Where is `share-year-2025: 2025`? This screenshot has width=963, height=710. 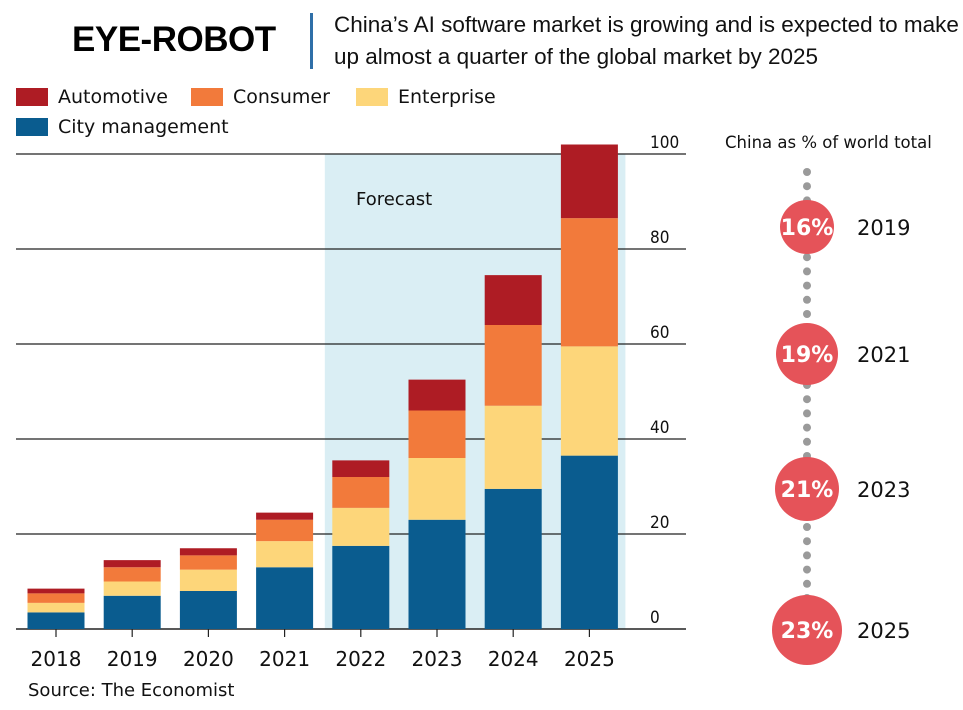
share-year-2025: 2025 is located at coordinates (883, 631).